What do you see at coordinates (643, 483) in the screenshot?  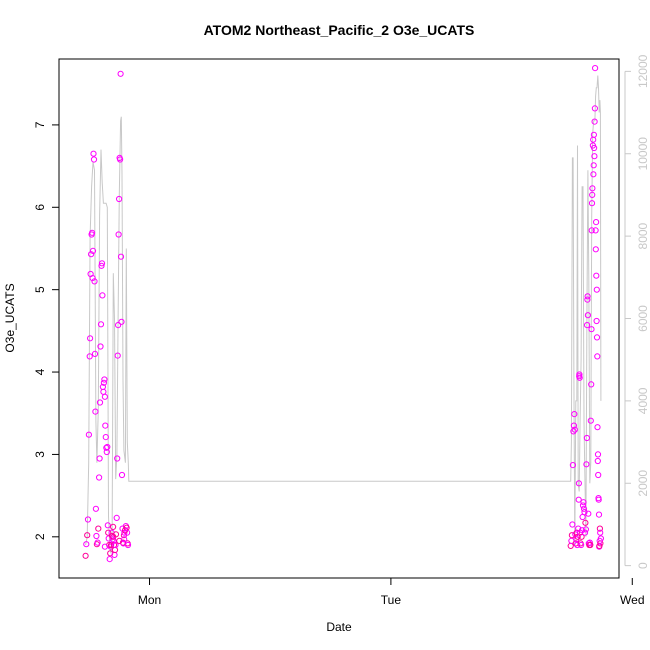 I see `y2-tick-label: 2000` at bounding box center [643, 483].